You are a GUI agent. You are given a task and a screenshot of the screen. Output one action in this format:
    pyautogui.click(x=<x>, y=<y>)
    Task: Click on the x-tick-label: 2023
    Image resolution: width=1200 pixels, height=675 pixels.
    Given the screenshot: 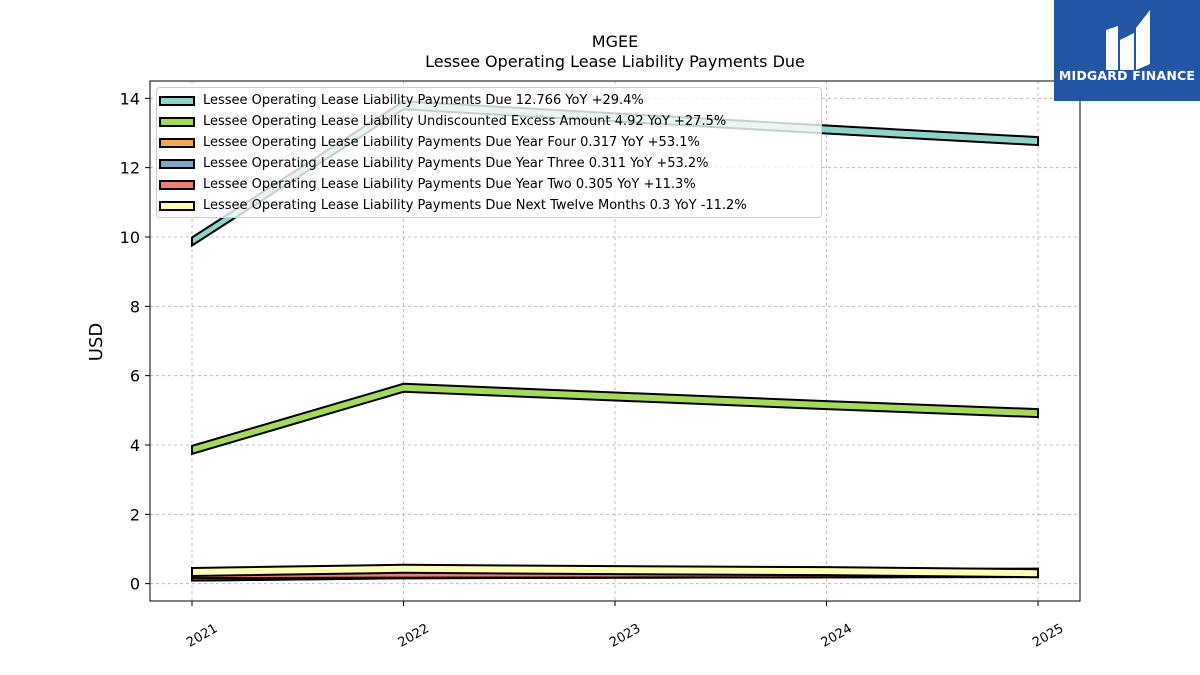 What is the action you would take?
    pyautogui.click(x=625, y=636)
    